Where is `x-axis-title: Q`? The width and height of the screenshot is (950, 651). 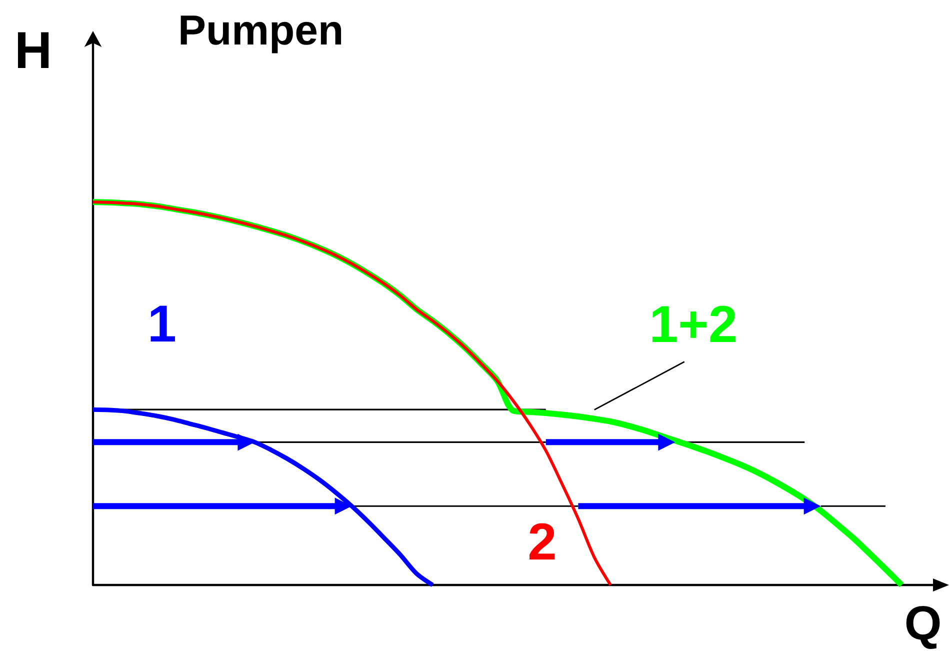 x-axis-title: Q is located at coordinates (923, 624).